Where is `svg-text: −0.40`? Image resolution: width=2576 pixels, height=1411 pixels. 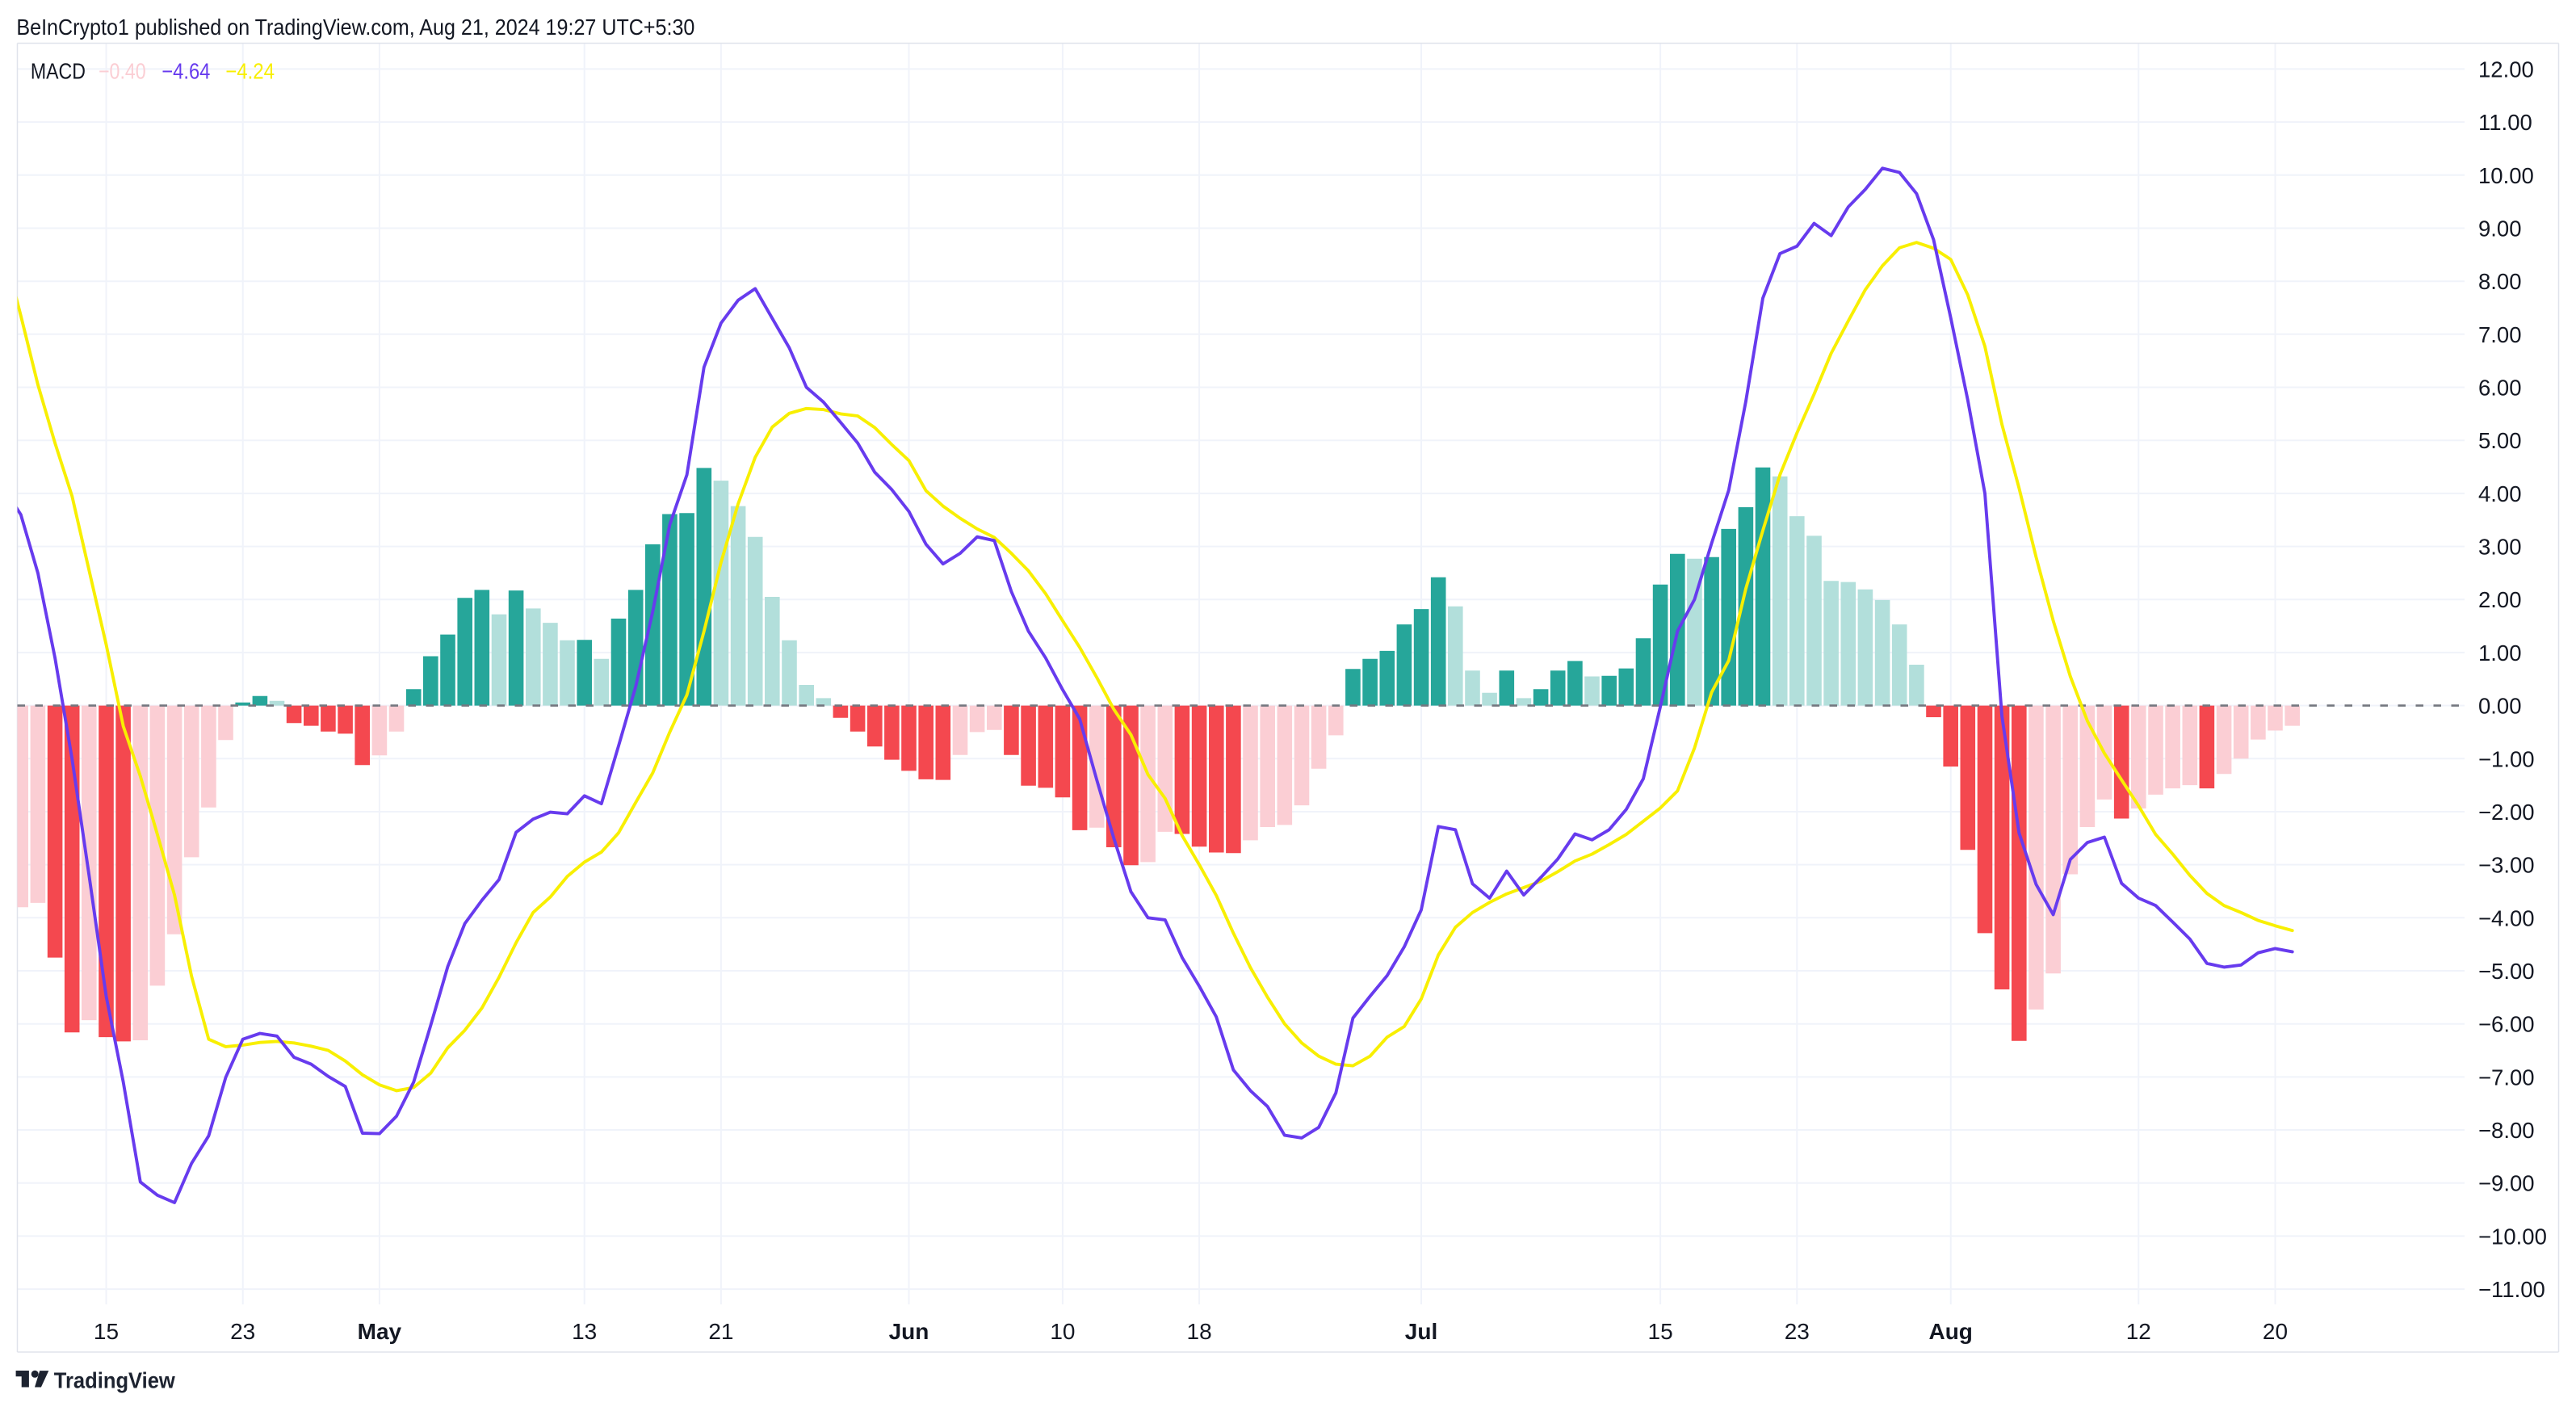
svg-text: −0.40 is located at coordinates (122, 71).